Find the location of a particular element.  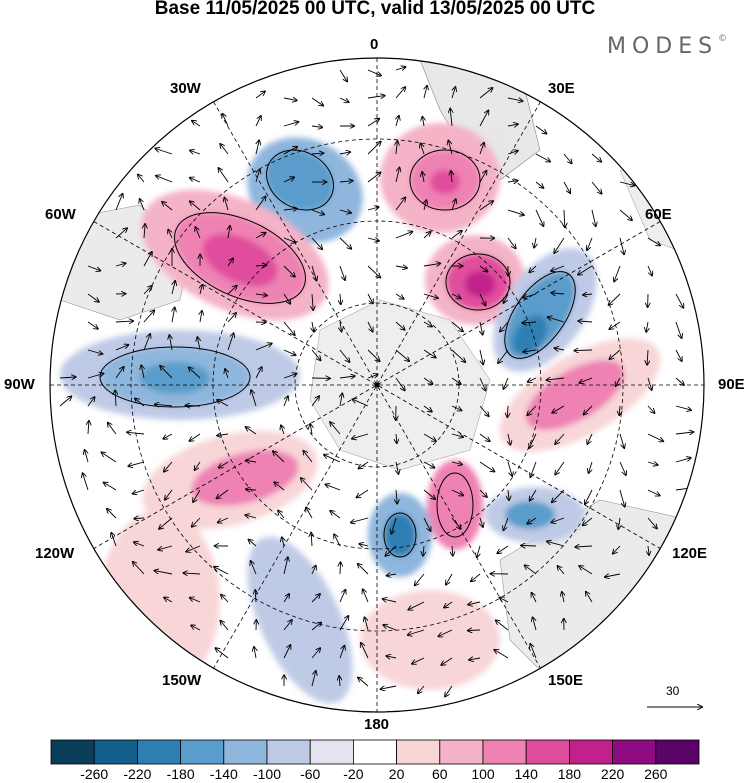

colorbar-tick-label: 20 is located at coordinates (396, 774).